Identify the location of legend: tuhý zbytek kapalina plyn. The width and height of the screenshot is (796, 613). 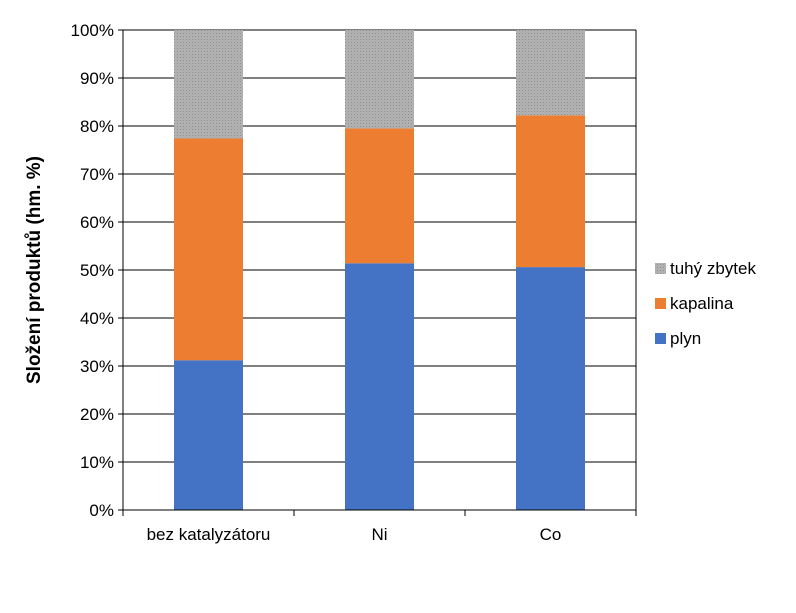
(705, 303).